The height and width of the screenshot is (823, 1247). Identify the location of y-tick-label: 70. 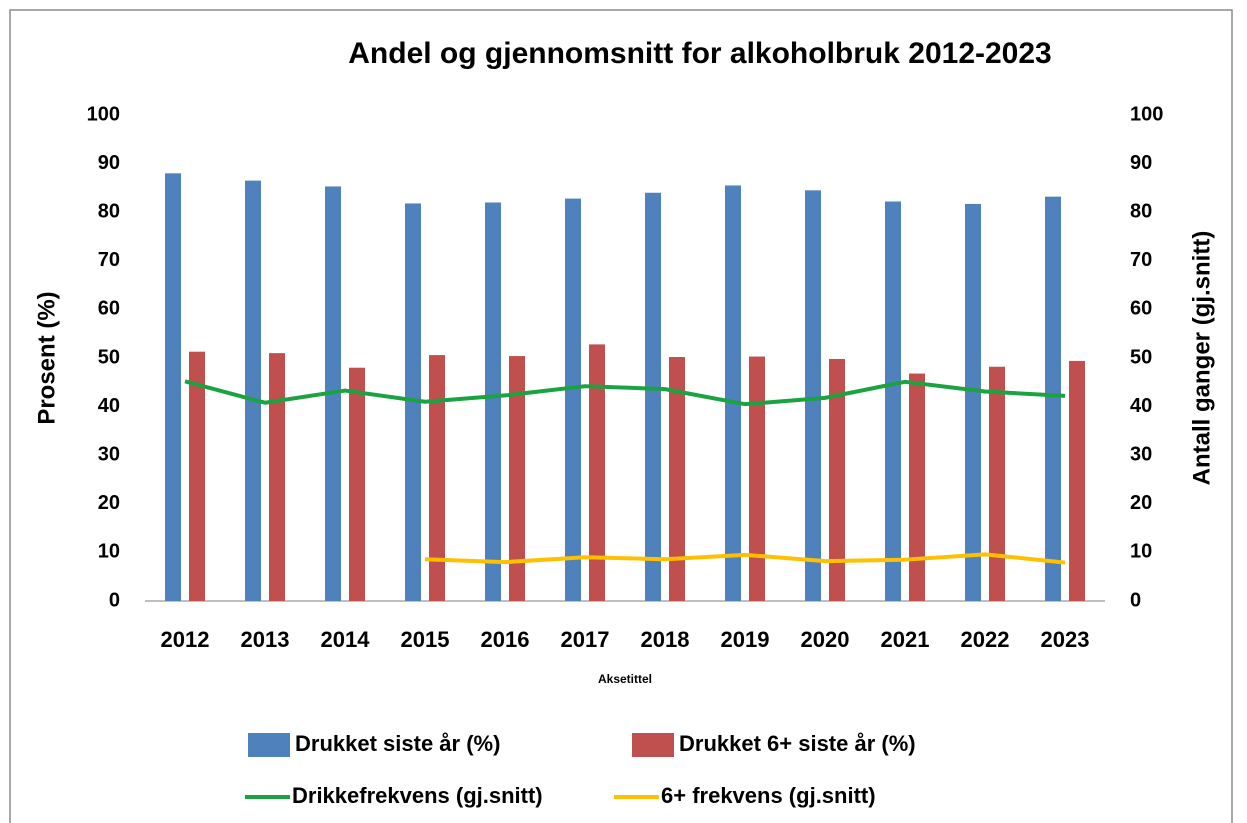
(109, 260).